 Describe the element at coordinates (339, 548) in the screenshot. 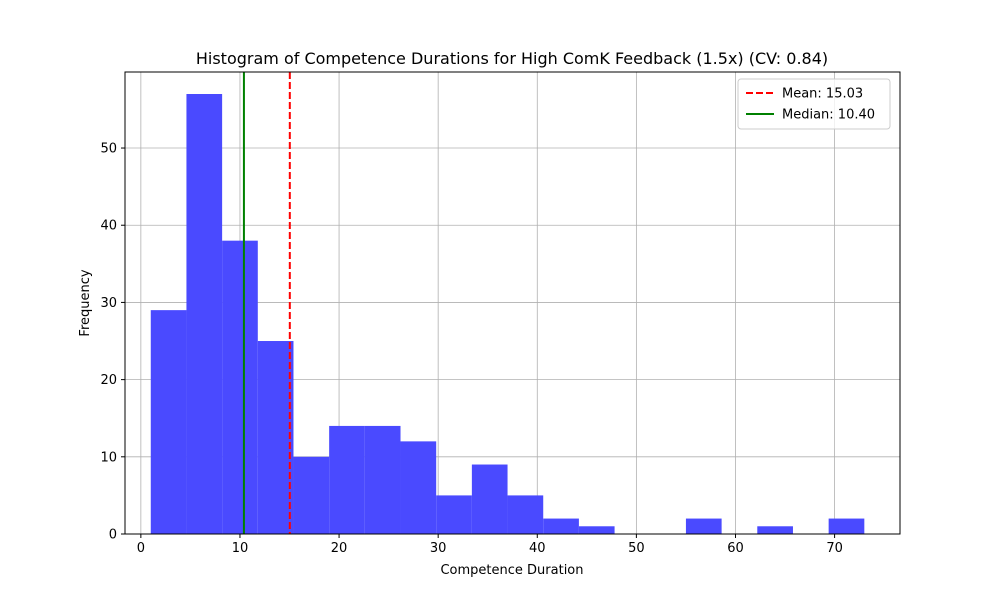

I see `x-tick-label: 20` at that location.